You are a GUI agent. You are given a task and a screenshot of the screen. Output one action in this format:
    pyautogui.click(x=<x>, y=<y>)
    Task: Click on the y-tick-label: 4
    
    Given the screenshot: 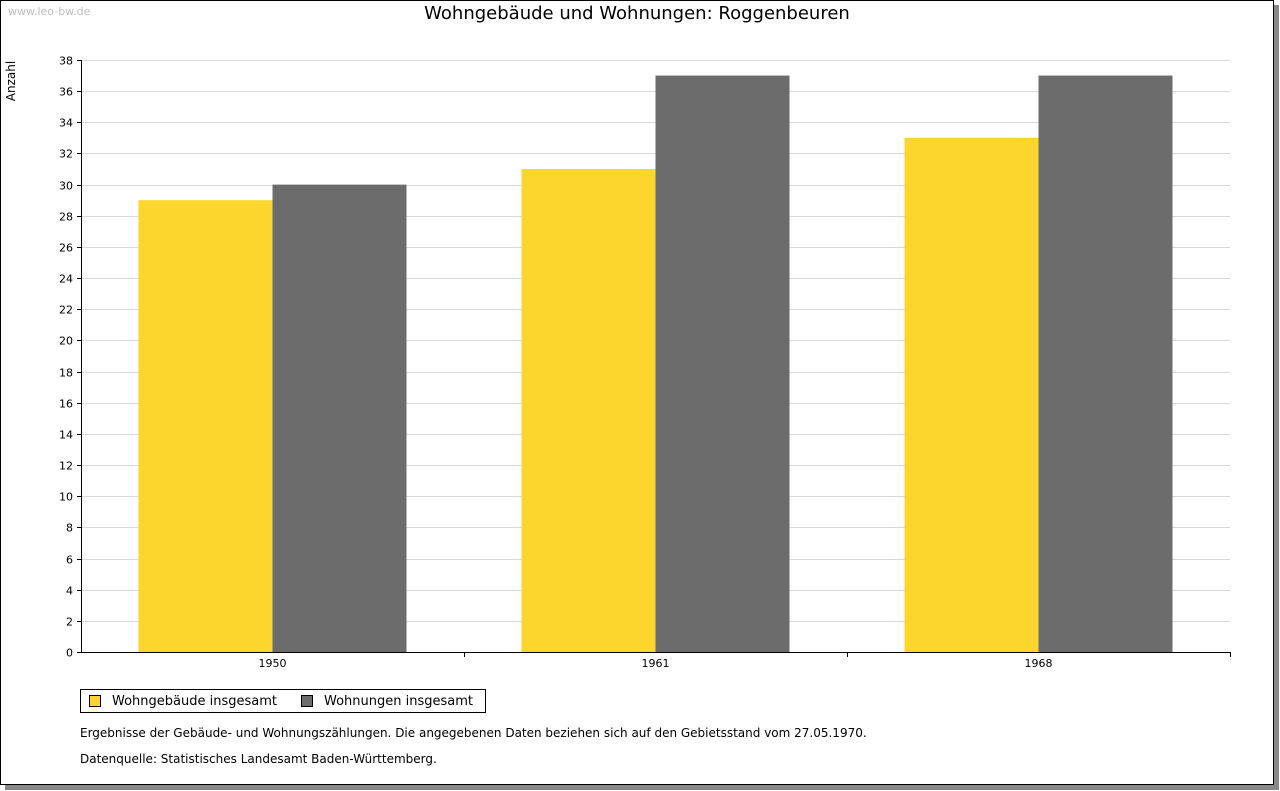 What is the action you would take?
    pyautogui.click(x=69, y=591)
    